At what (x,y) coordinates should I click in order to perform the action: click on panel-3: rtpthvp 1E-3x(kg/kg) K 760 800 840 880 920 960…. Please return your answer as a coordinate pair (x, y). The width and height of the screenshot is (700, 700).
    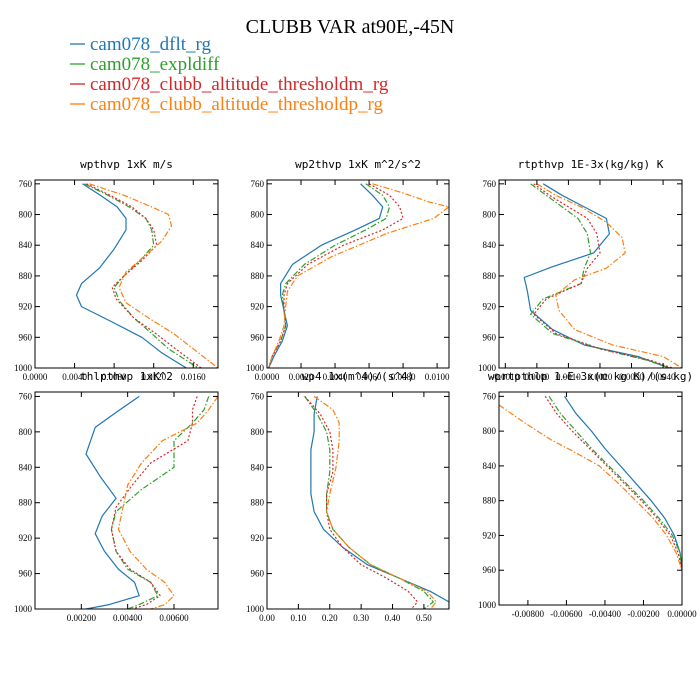
    Looking at the image, I should click on (580, 270).